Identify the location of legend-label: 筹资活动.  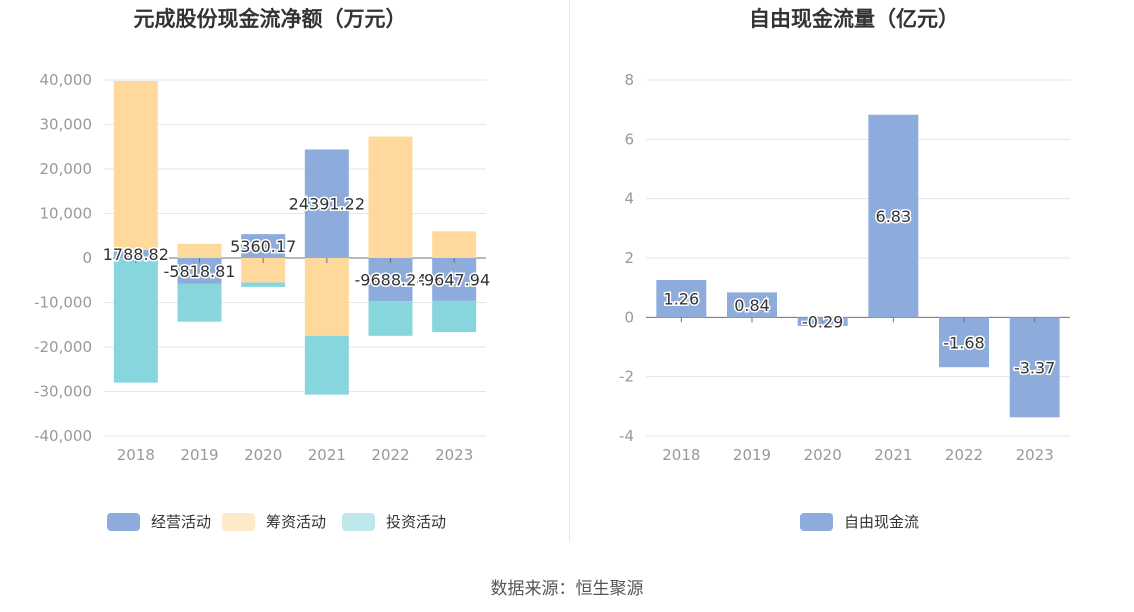
(296, 522).